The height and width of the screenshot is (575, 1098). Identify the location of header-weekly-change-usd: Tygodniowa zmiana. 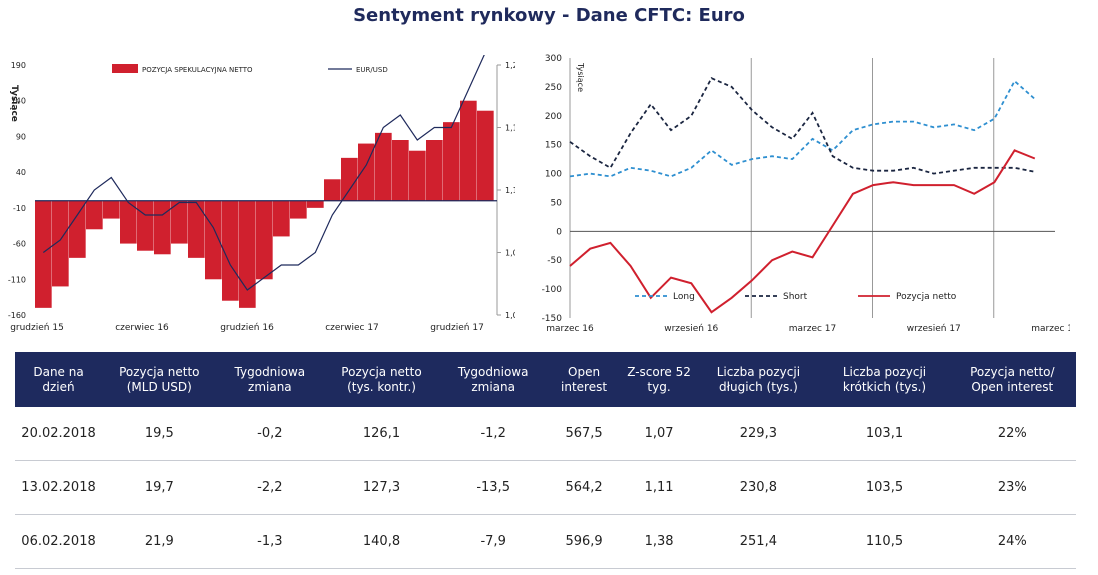
(270, 379).